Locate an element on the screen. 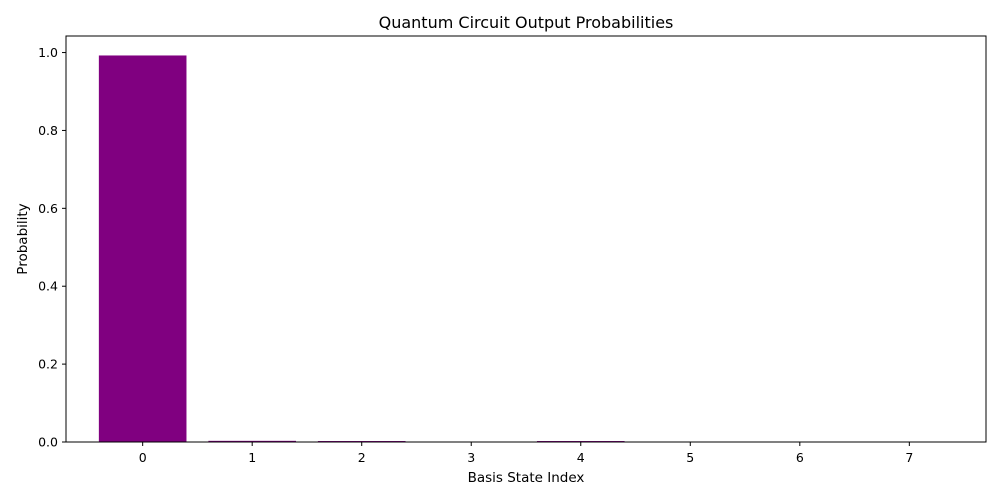 Image resolution: width=1000 pixels, height=500 pixels. x-tick-label: 2 is located at coordinates (362, 457).